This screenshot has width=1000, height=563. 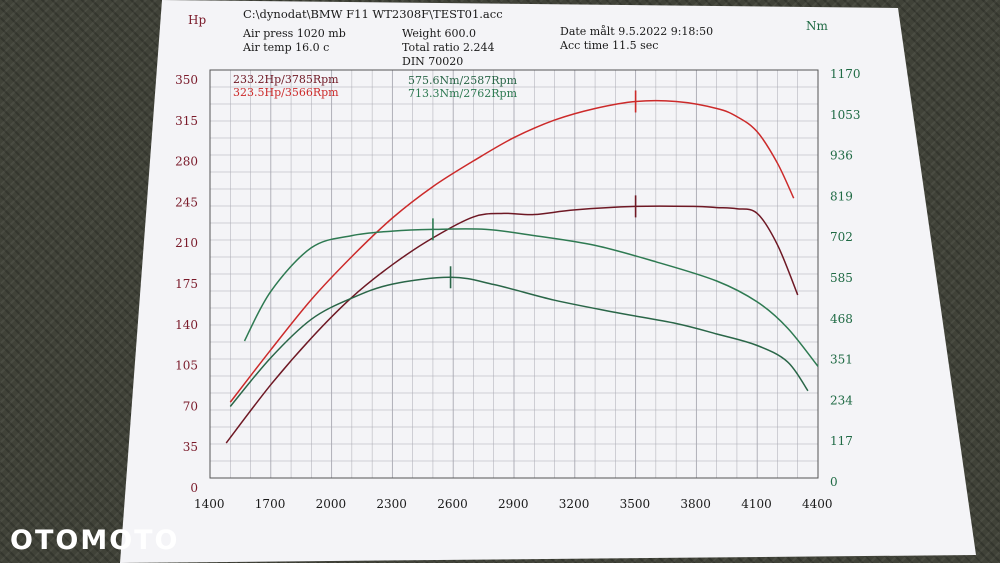 I want to click on din-standard: DIN 70020, so click(x=432, y=61).